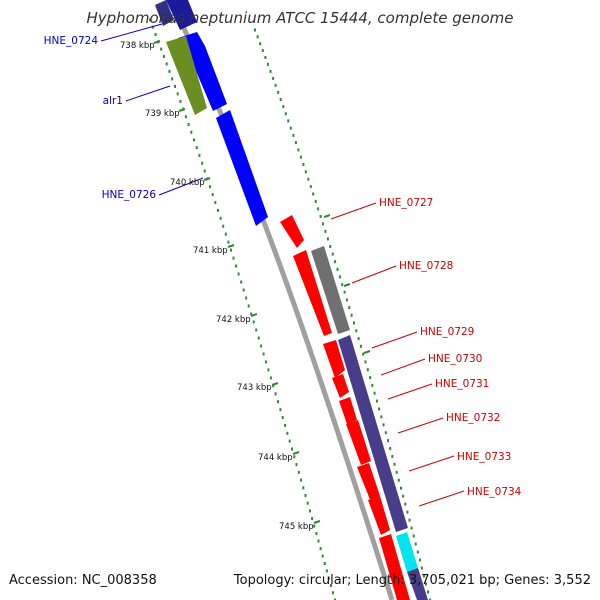 The image size is (600, 600). What do you see at coordinates (426, 266) in the screenshot?
I see `gene-label-hne-0728: HNE_0728` at bounding box center [426, 266].